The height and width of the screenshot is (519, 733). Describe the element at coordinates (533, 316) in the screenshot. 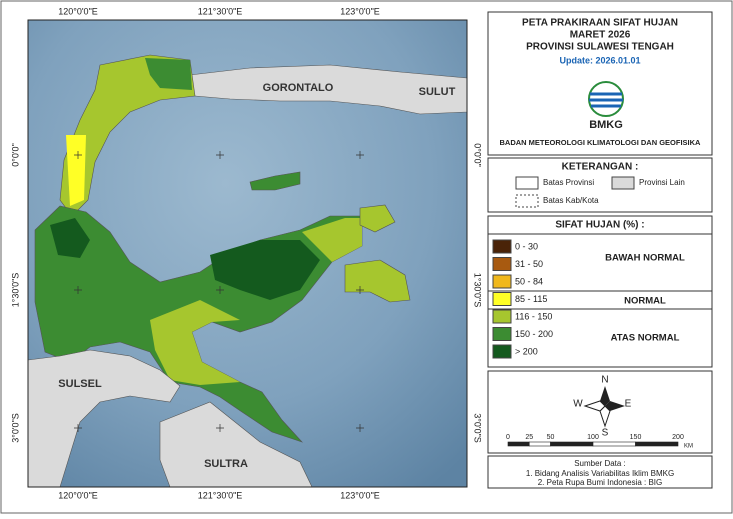

I see `legend-label: 116 - 150` at that location.